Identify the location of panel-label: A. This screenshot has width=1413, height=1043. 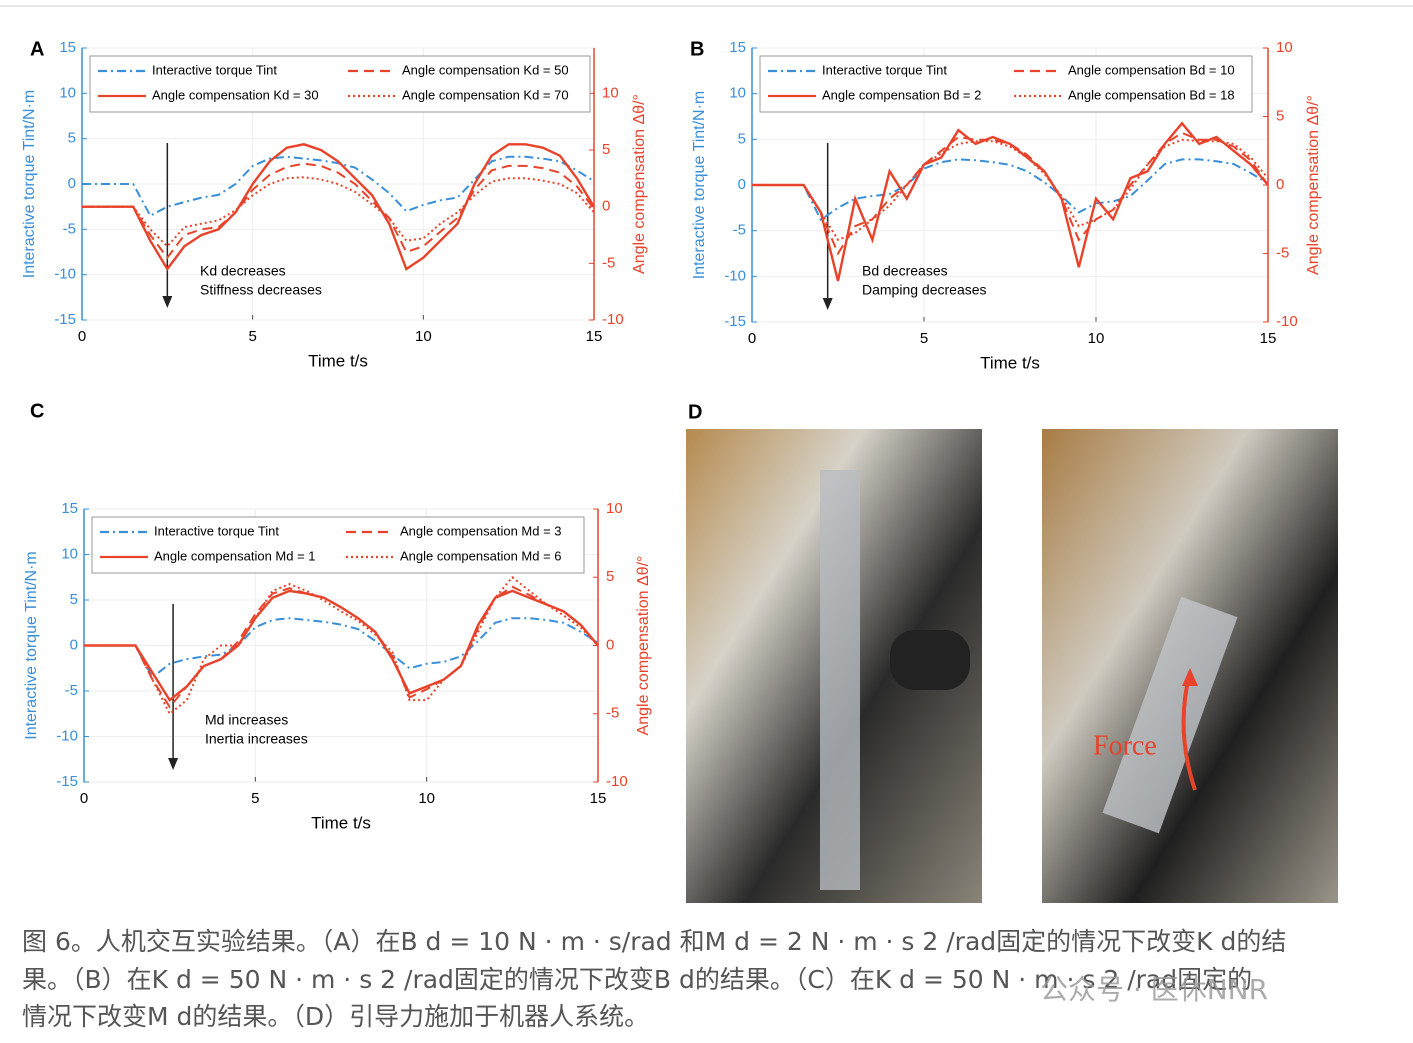
(37, 49).